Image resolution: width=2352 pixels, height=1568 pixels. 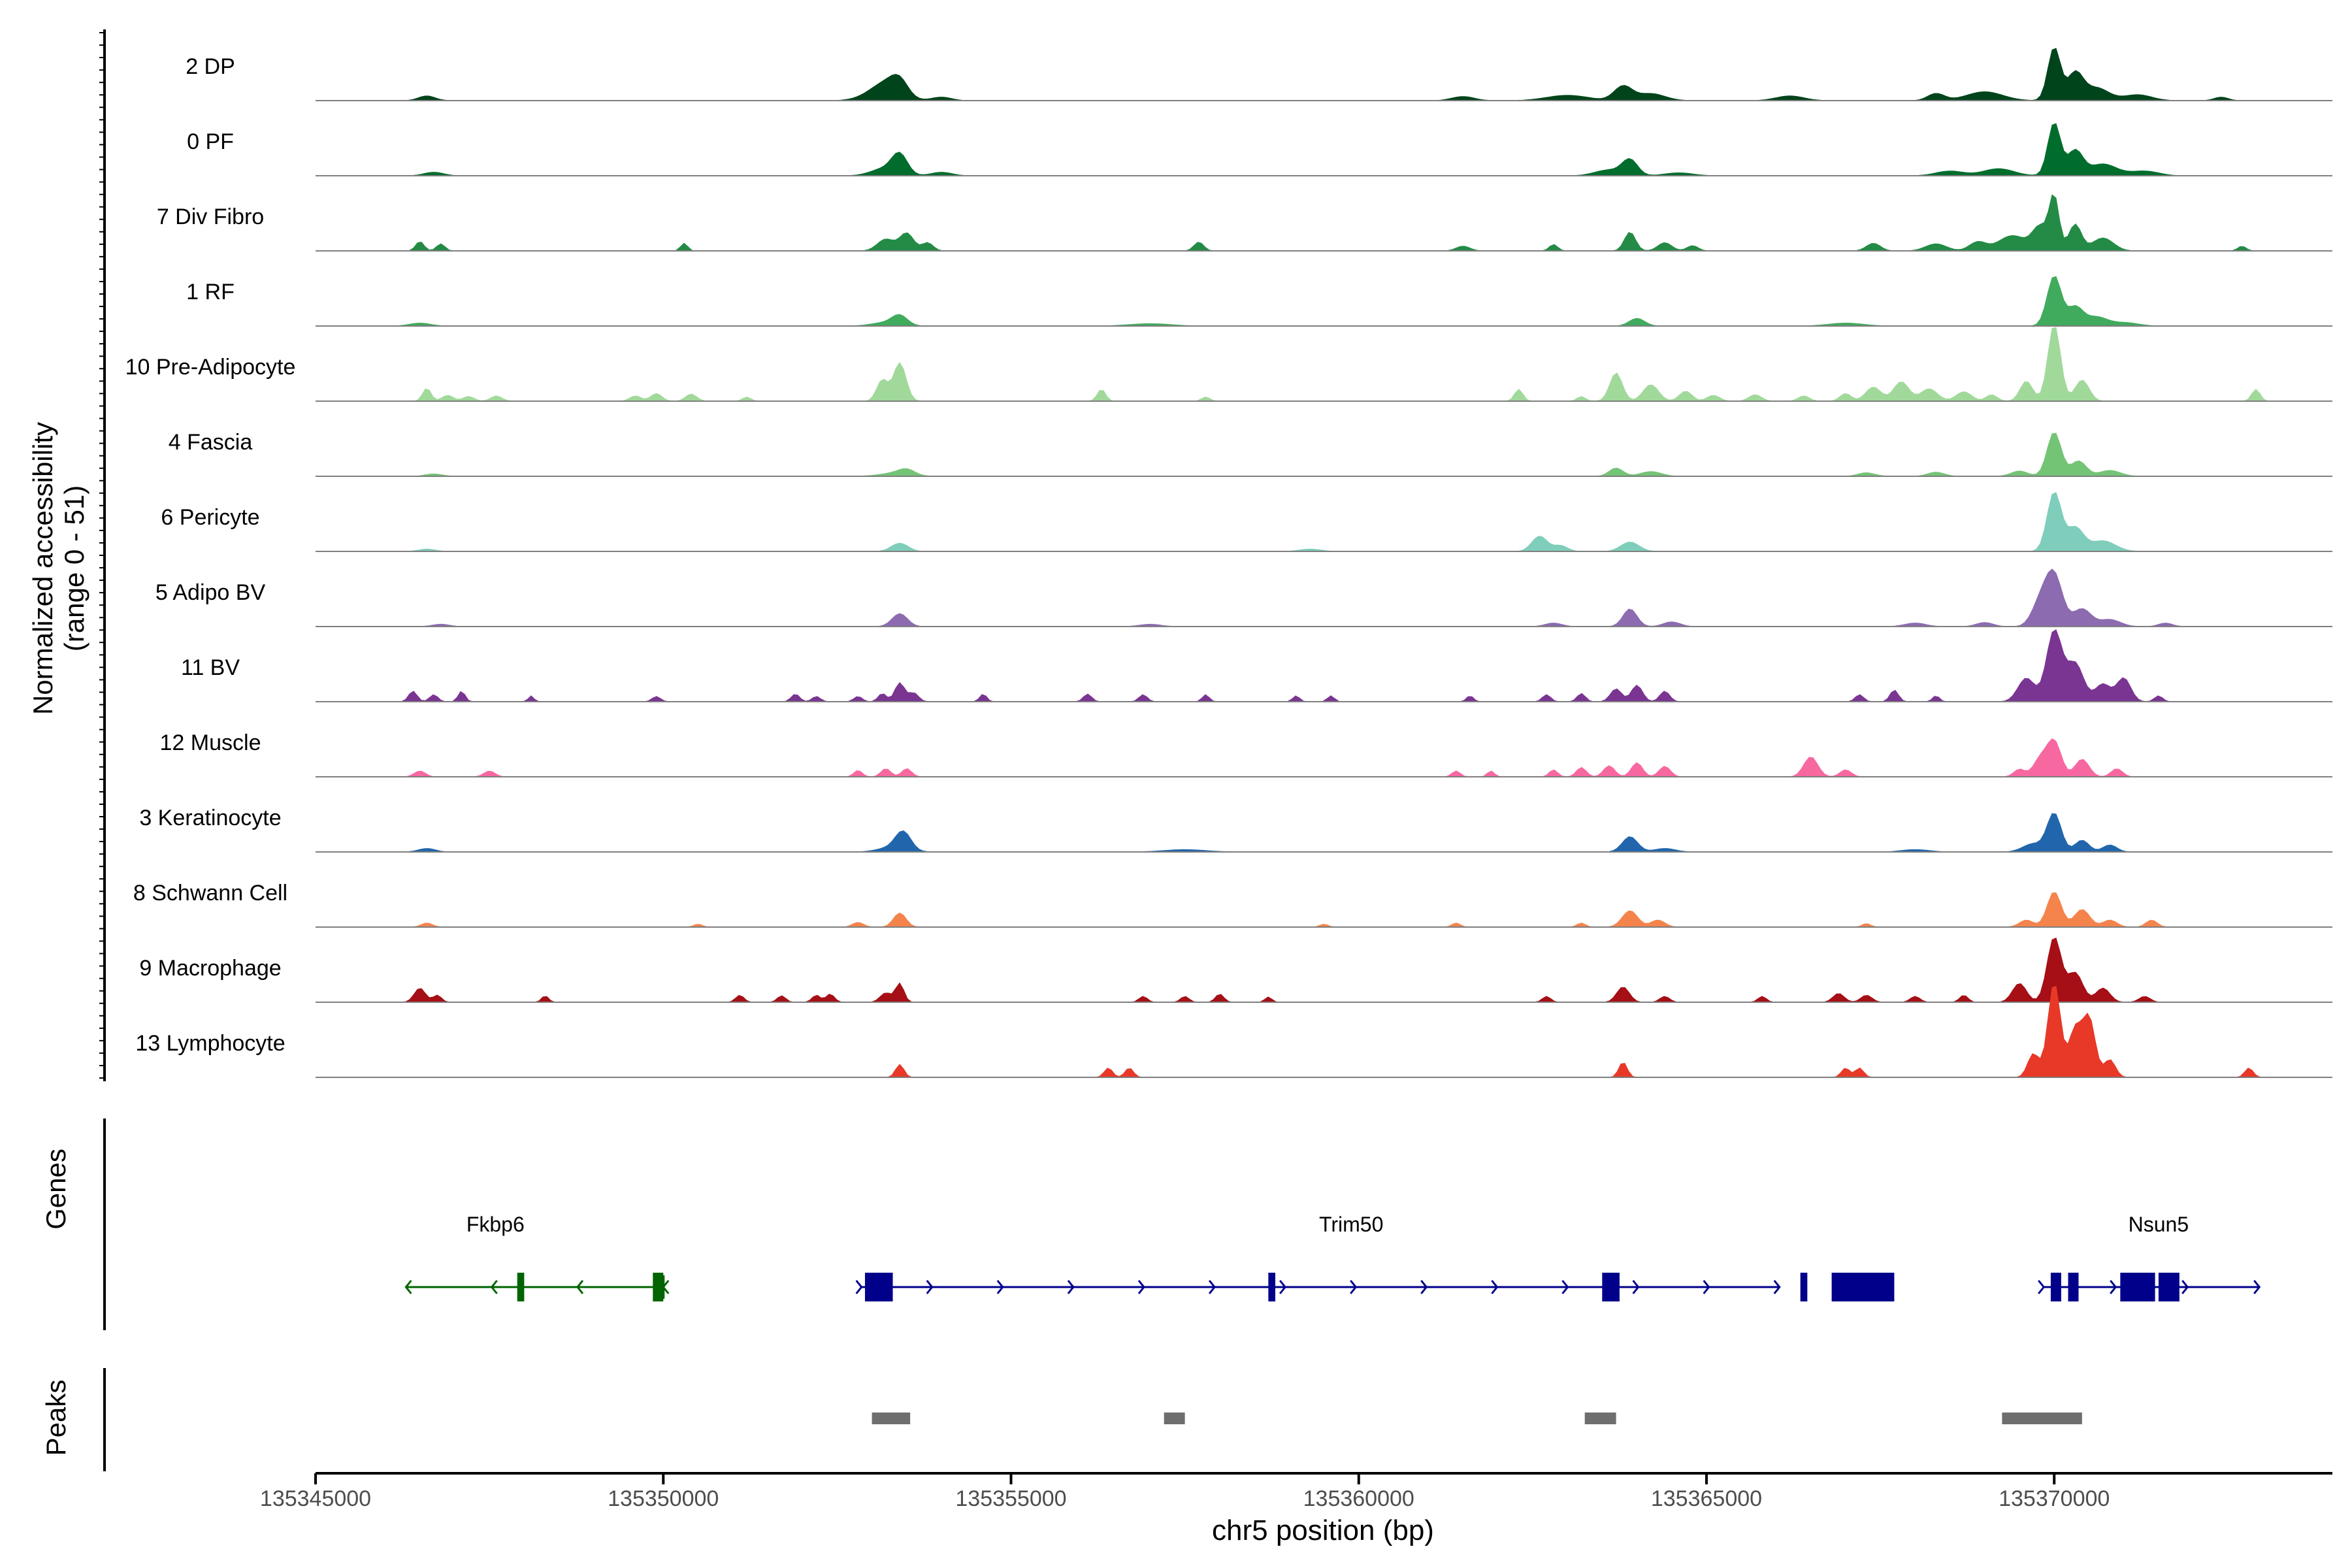 What do you see at coordinates (210, 292) in the screenshot?
I see `track-label: 1 RF` at bounding box center [210, 292].